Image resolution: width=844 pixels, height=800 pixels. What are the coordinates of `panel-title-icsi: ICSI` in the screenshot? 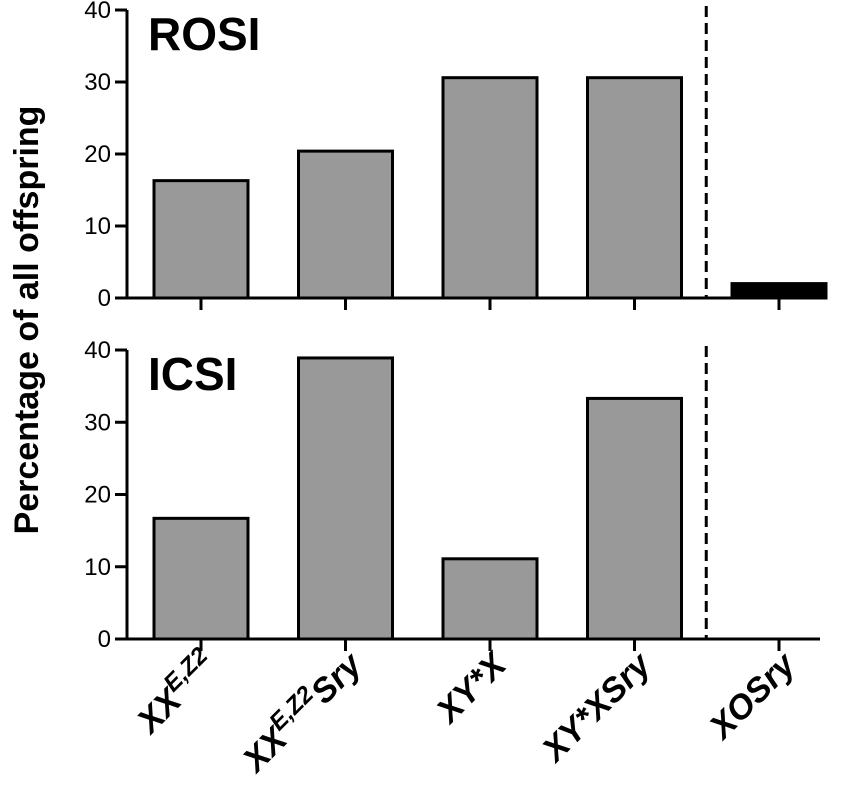 It's located at (192, 374).